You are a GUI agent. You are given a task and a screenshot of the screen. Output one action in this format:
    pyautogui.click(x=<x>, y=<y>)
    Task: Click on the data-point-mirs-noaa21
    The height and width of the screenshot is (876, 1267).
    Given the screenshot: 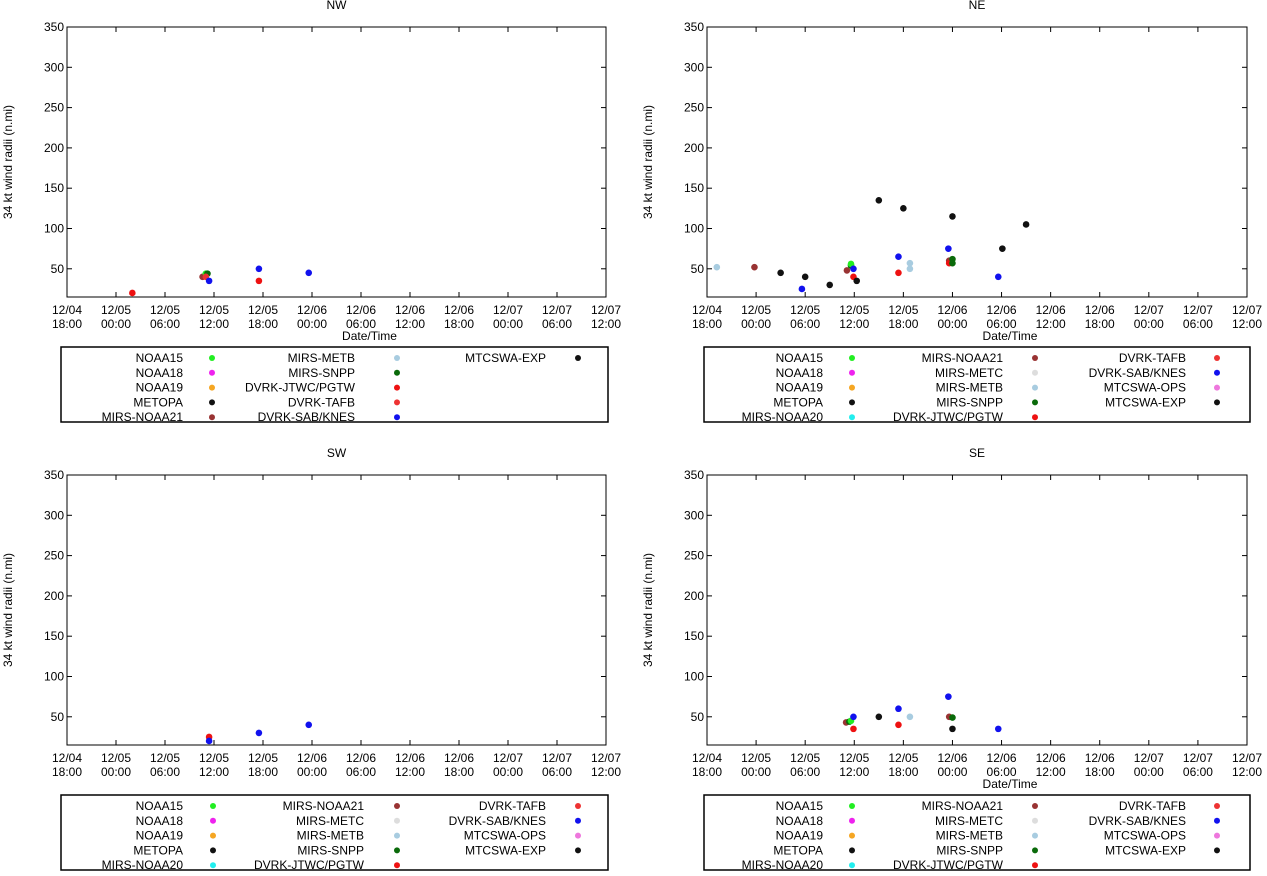 What is the action you would take?
    pyautogui.click(x=754, y=267)
    